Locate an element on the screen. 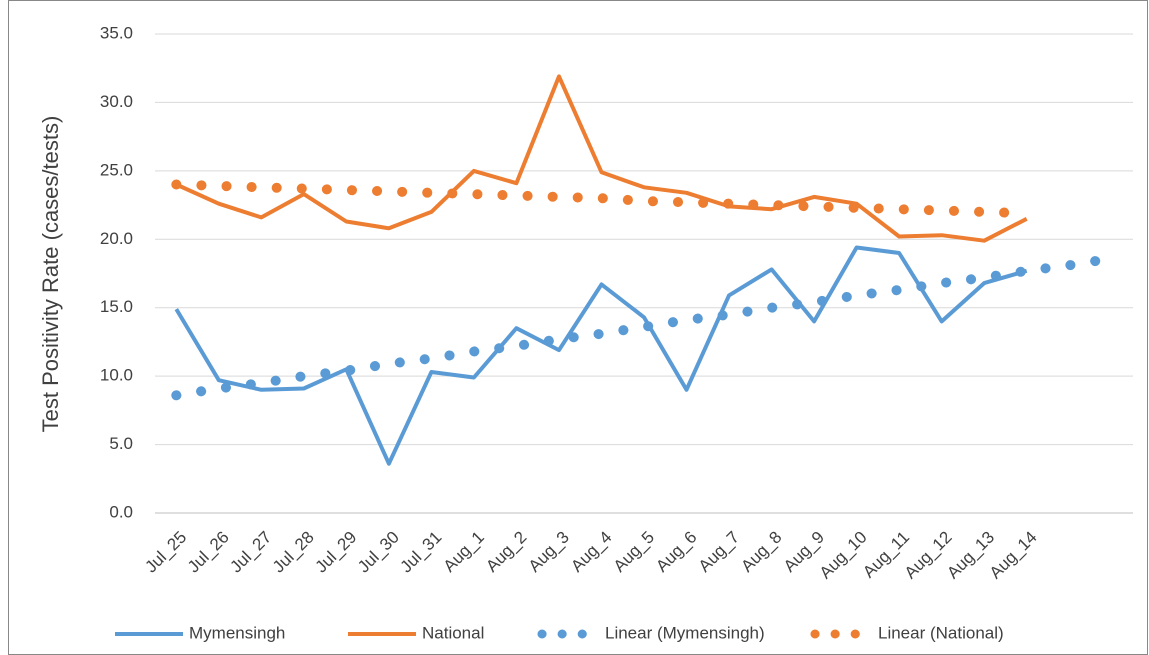  legend-label: Mymensingh is located at coordinates (237, 632).